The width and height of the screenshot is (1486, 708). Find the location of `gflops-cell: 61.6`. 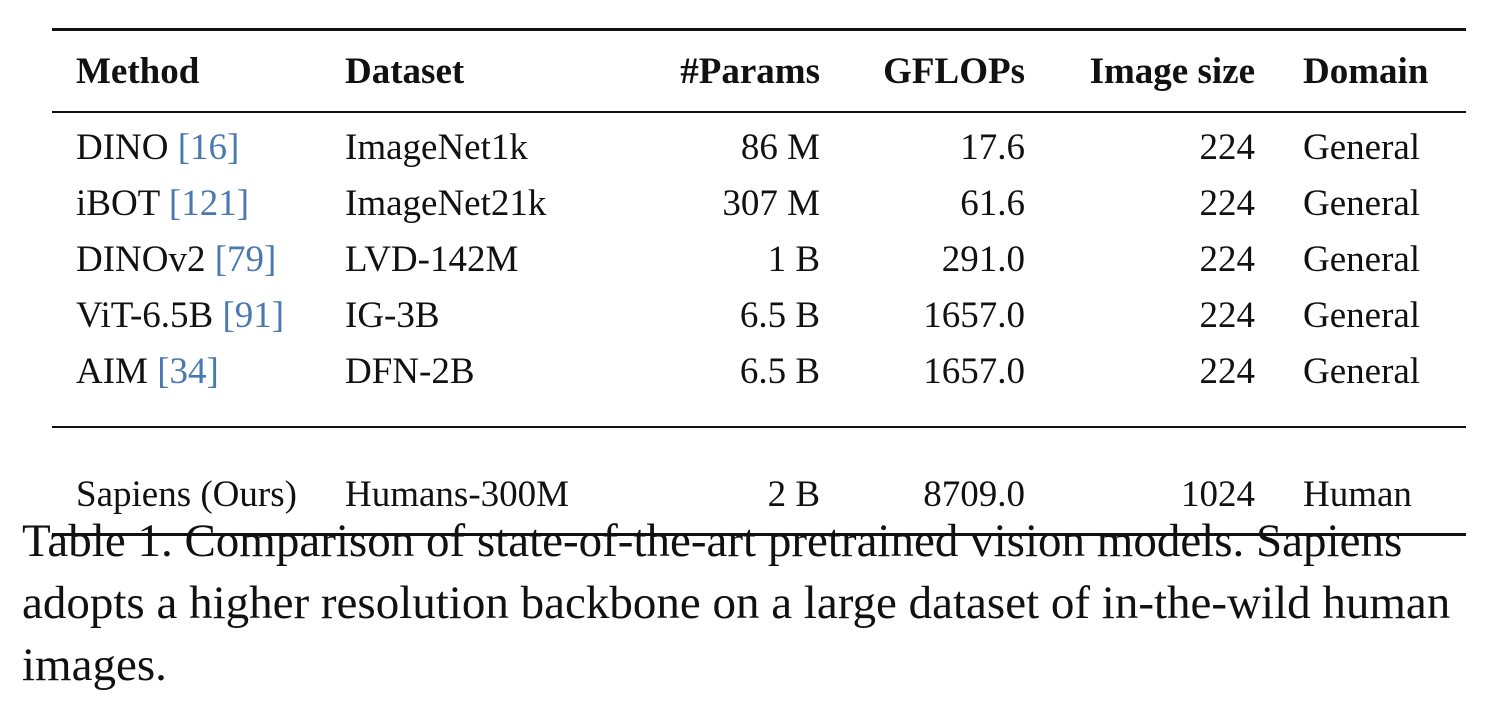

gflops-cell: 61.6 is located at coordinates (992, 203).